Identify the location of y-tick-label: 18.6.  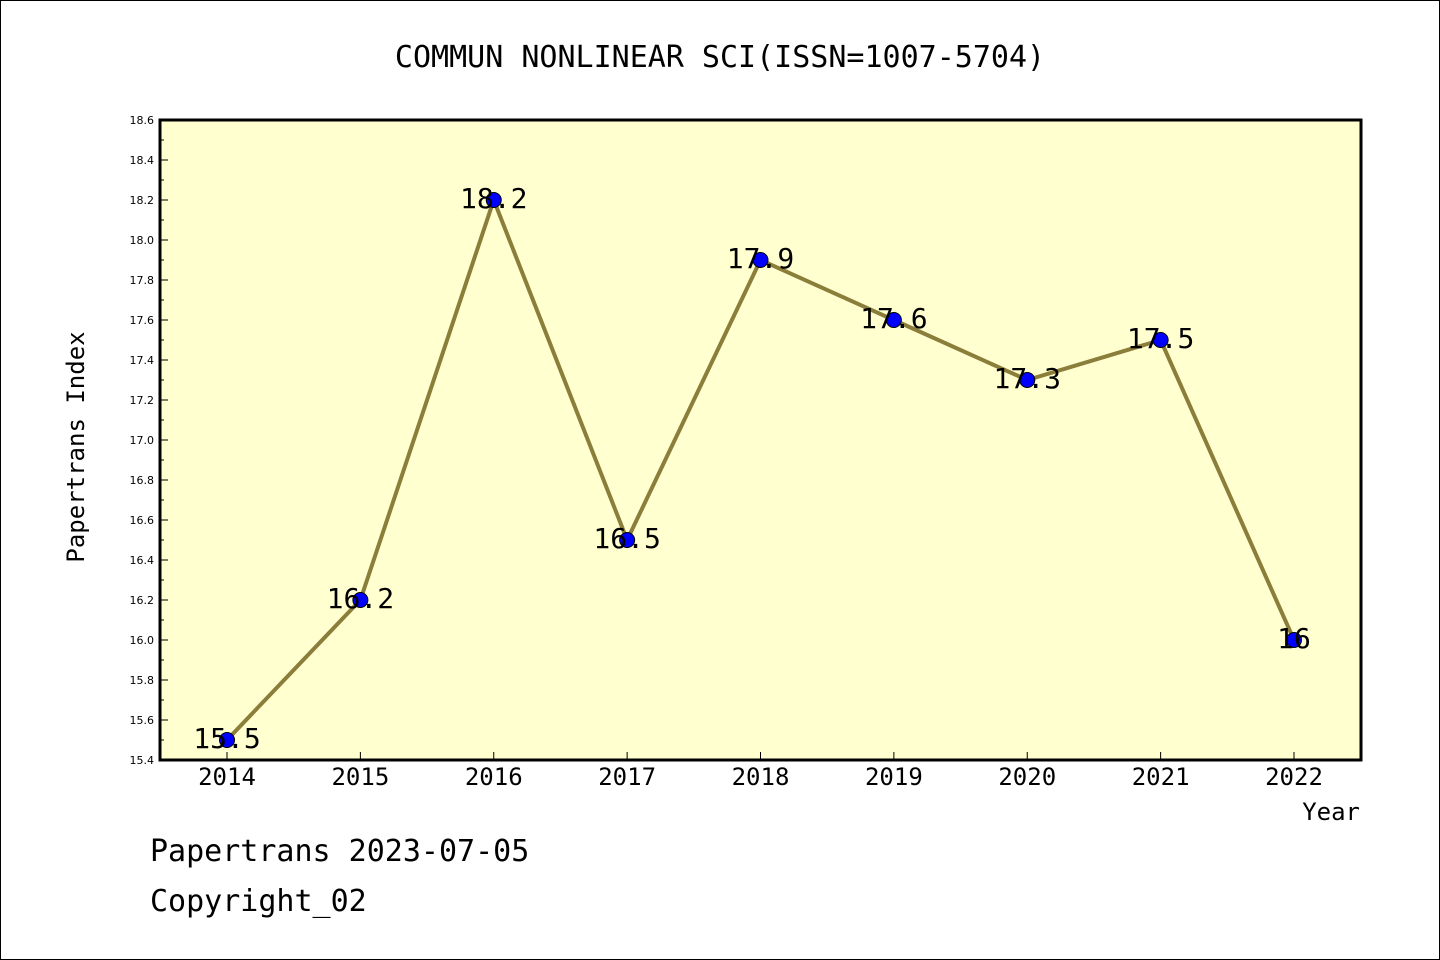
(142, 120).